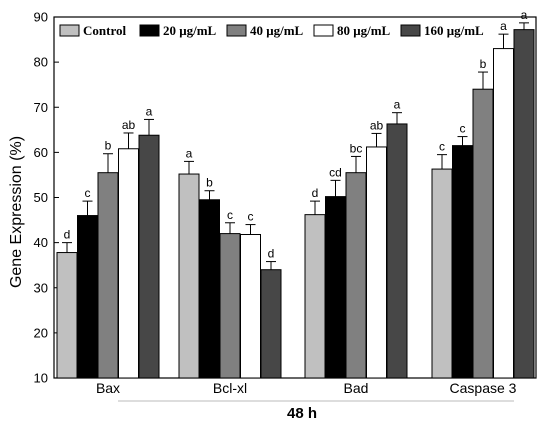 The height and width of the screenshot is (428, 550). What do you see at coordinates (104, 30) in the screenshot?
I see `legend-label: Control` at bounding box center [104, 30].